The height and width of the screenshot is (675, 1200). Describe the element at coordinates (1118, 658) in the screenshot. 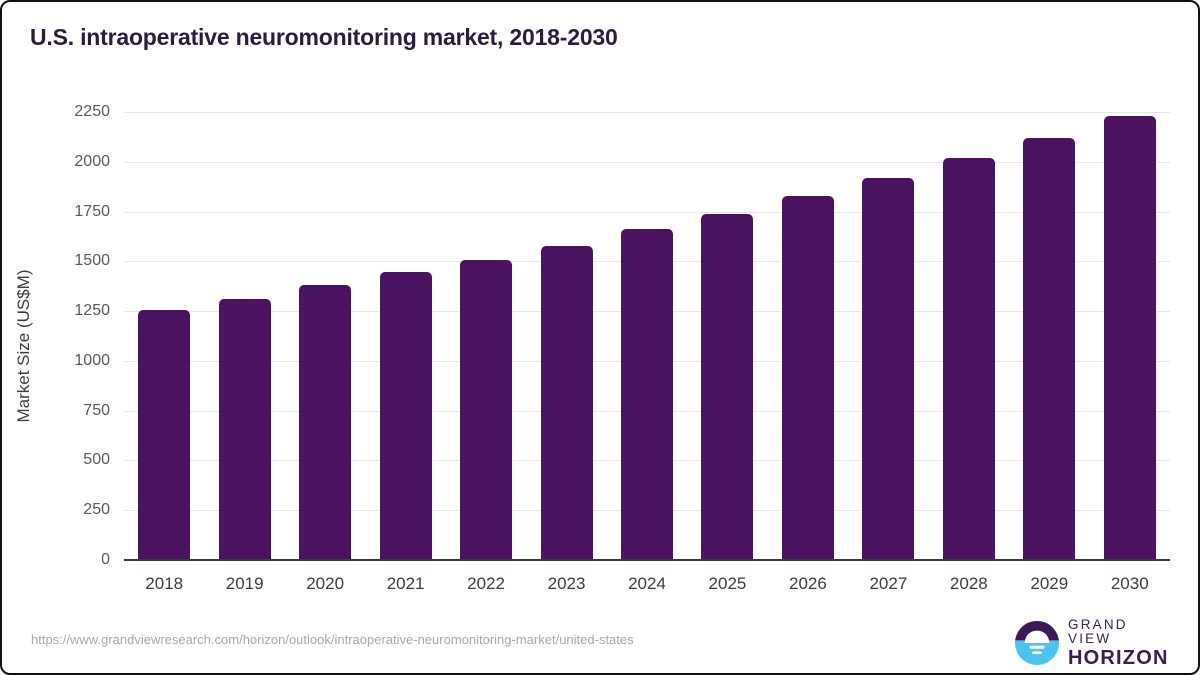

I see `brand-name-line2: HORIZON` at that location.